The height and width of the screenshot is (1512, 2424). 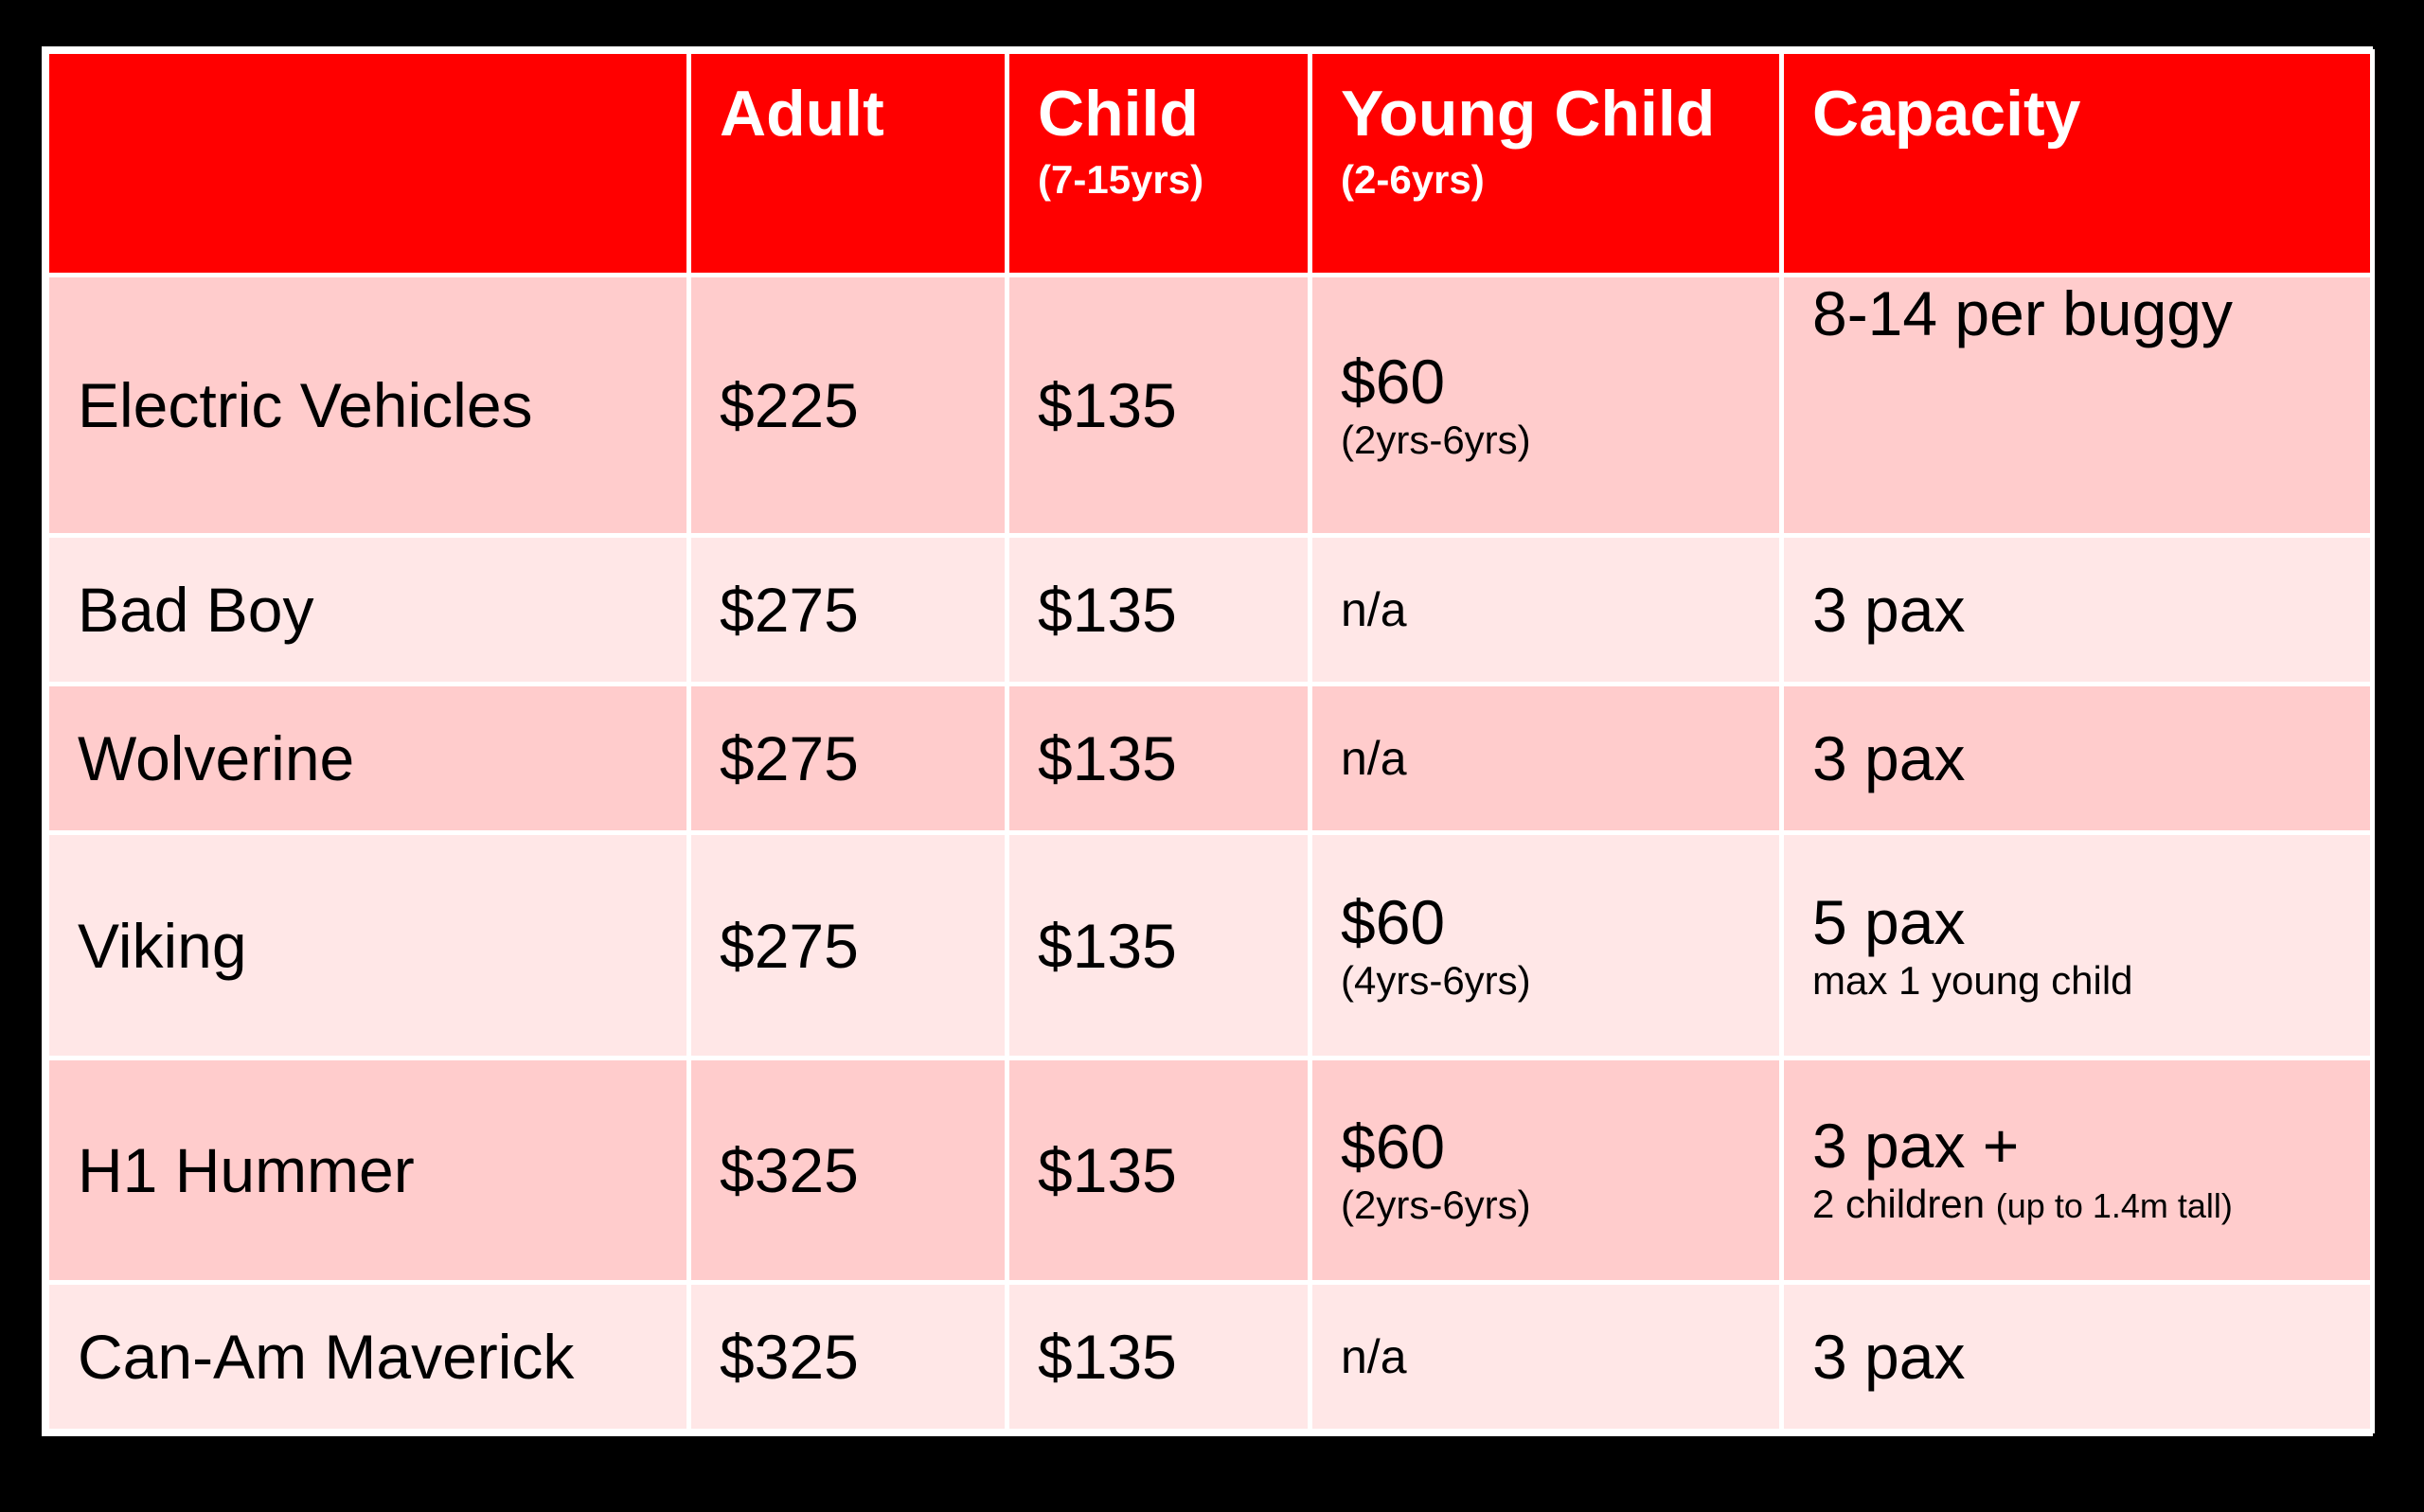 What do you see at coordinates (1946, 114) in the screenshot?
I see `header-capacity-label: Capacity` at bounding box center [1946, 114].